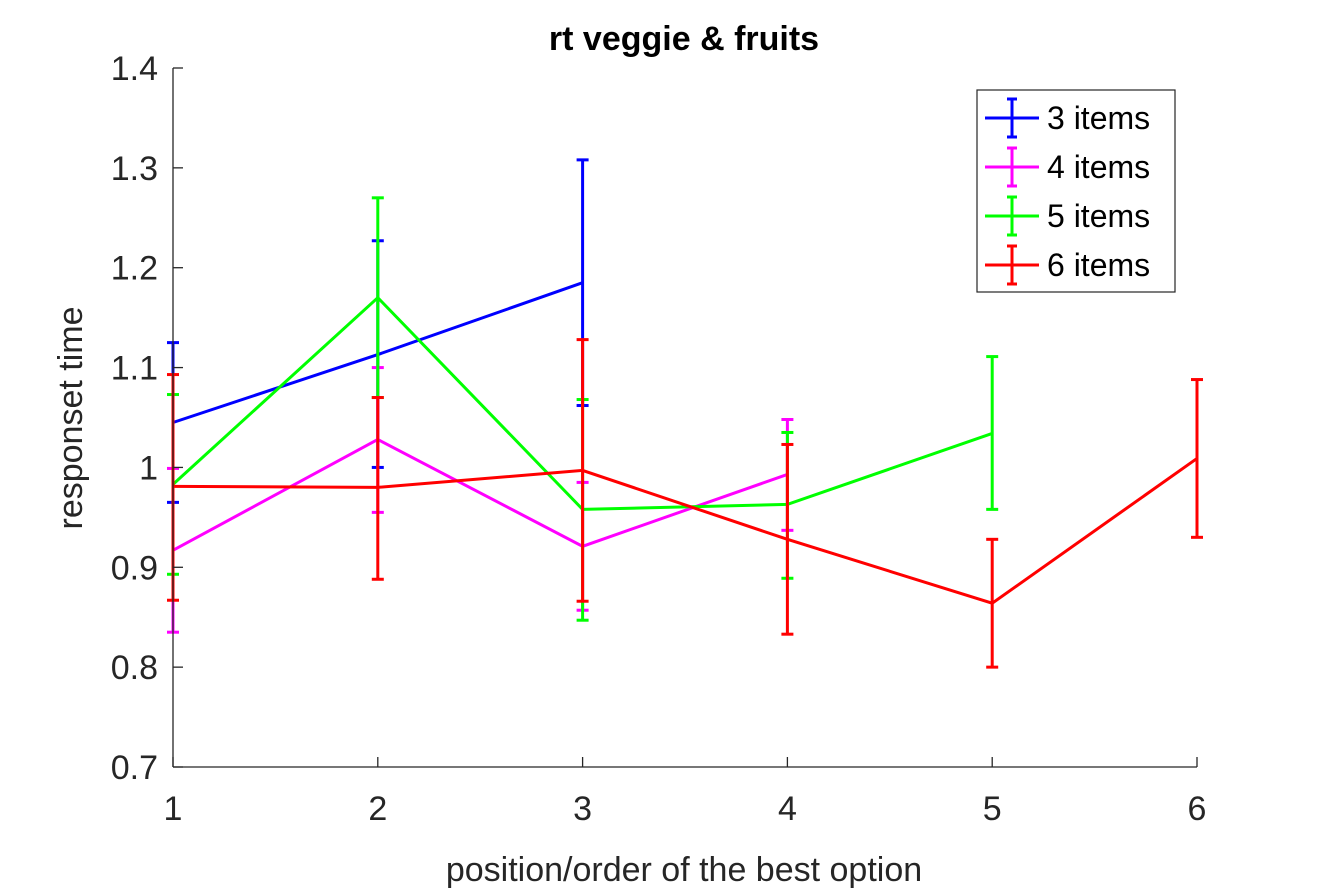 This screenshot has width=1322, height=892. What do you see at coordinates (134, 568) in the screenshot?
I see `y-tick-label: 0.9` at bounding box center [134, 568].